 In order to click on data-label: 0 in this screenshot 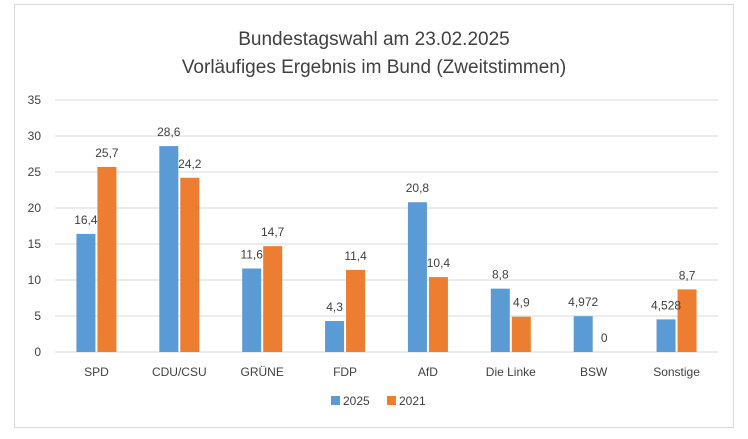, I will do `click(604, 338)`.